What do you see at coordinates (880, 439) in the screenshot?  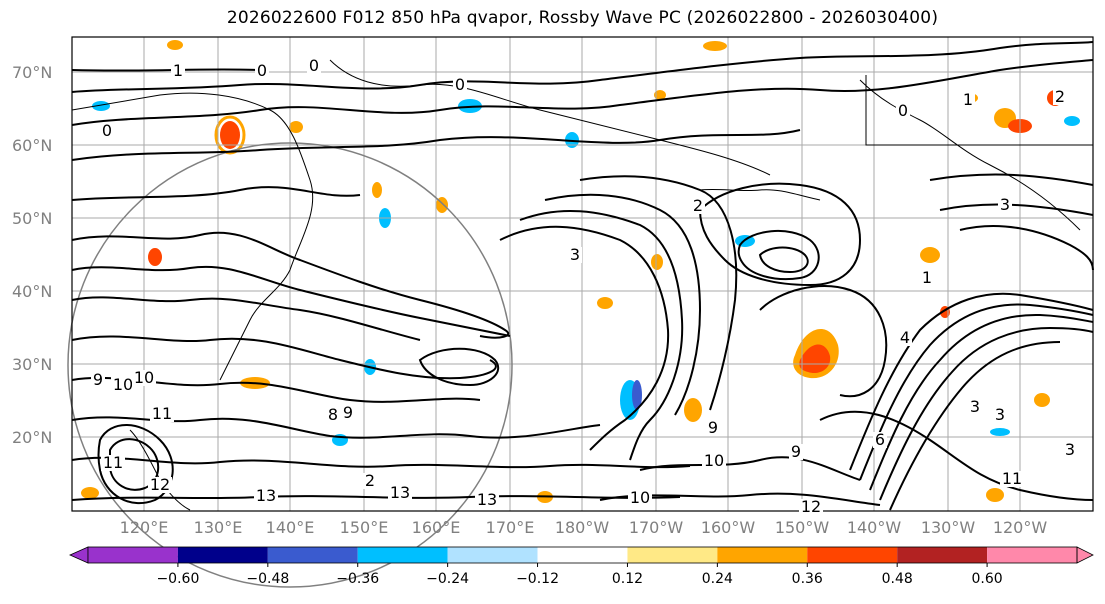 I see `contour-label: 6` at bounding box center [880, 439].